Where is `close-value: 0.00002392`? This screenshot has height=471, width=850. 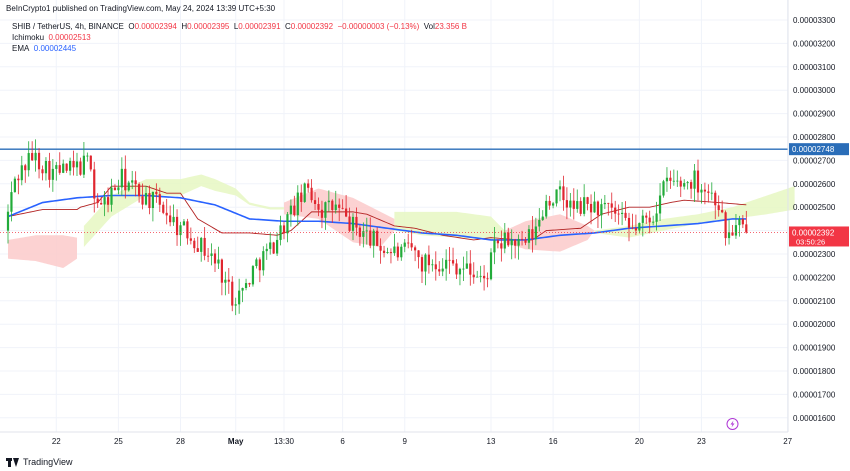 close-value: 0.00002392 is located at coordinates (312, 26).